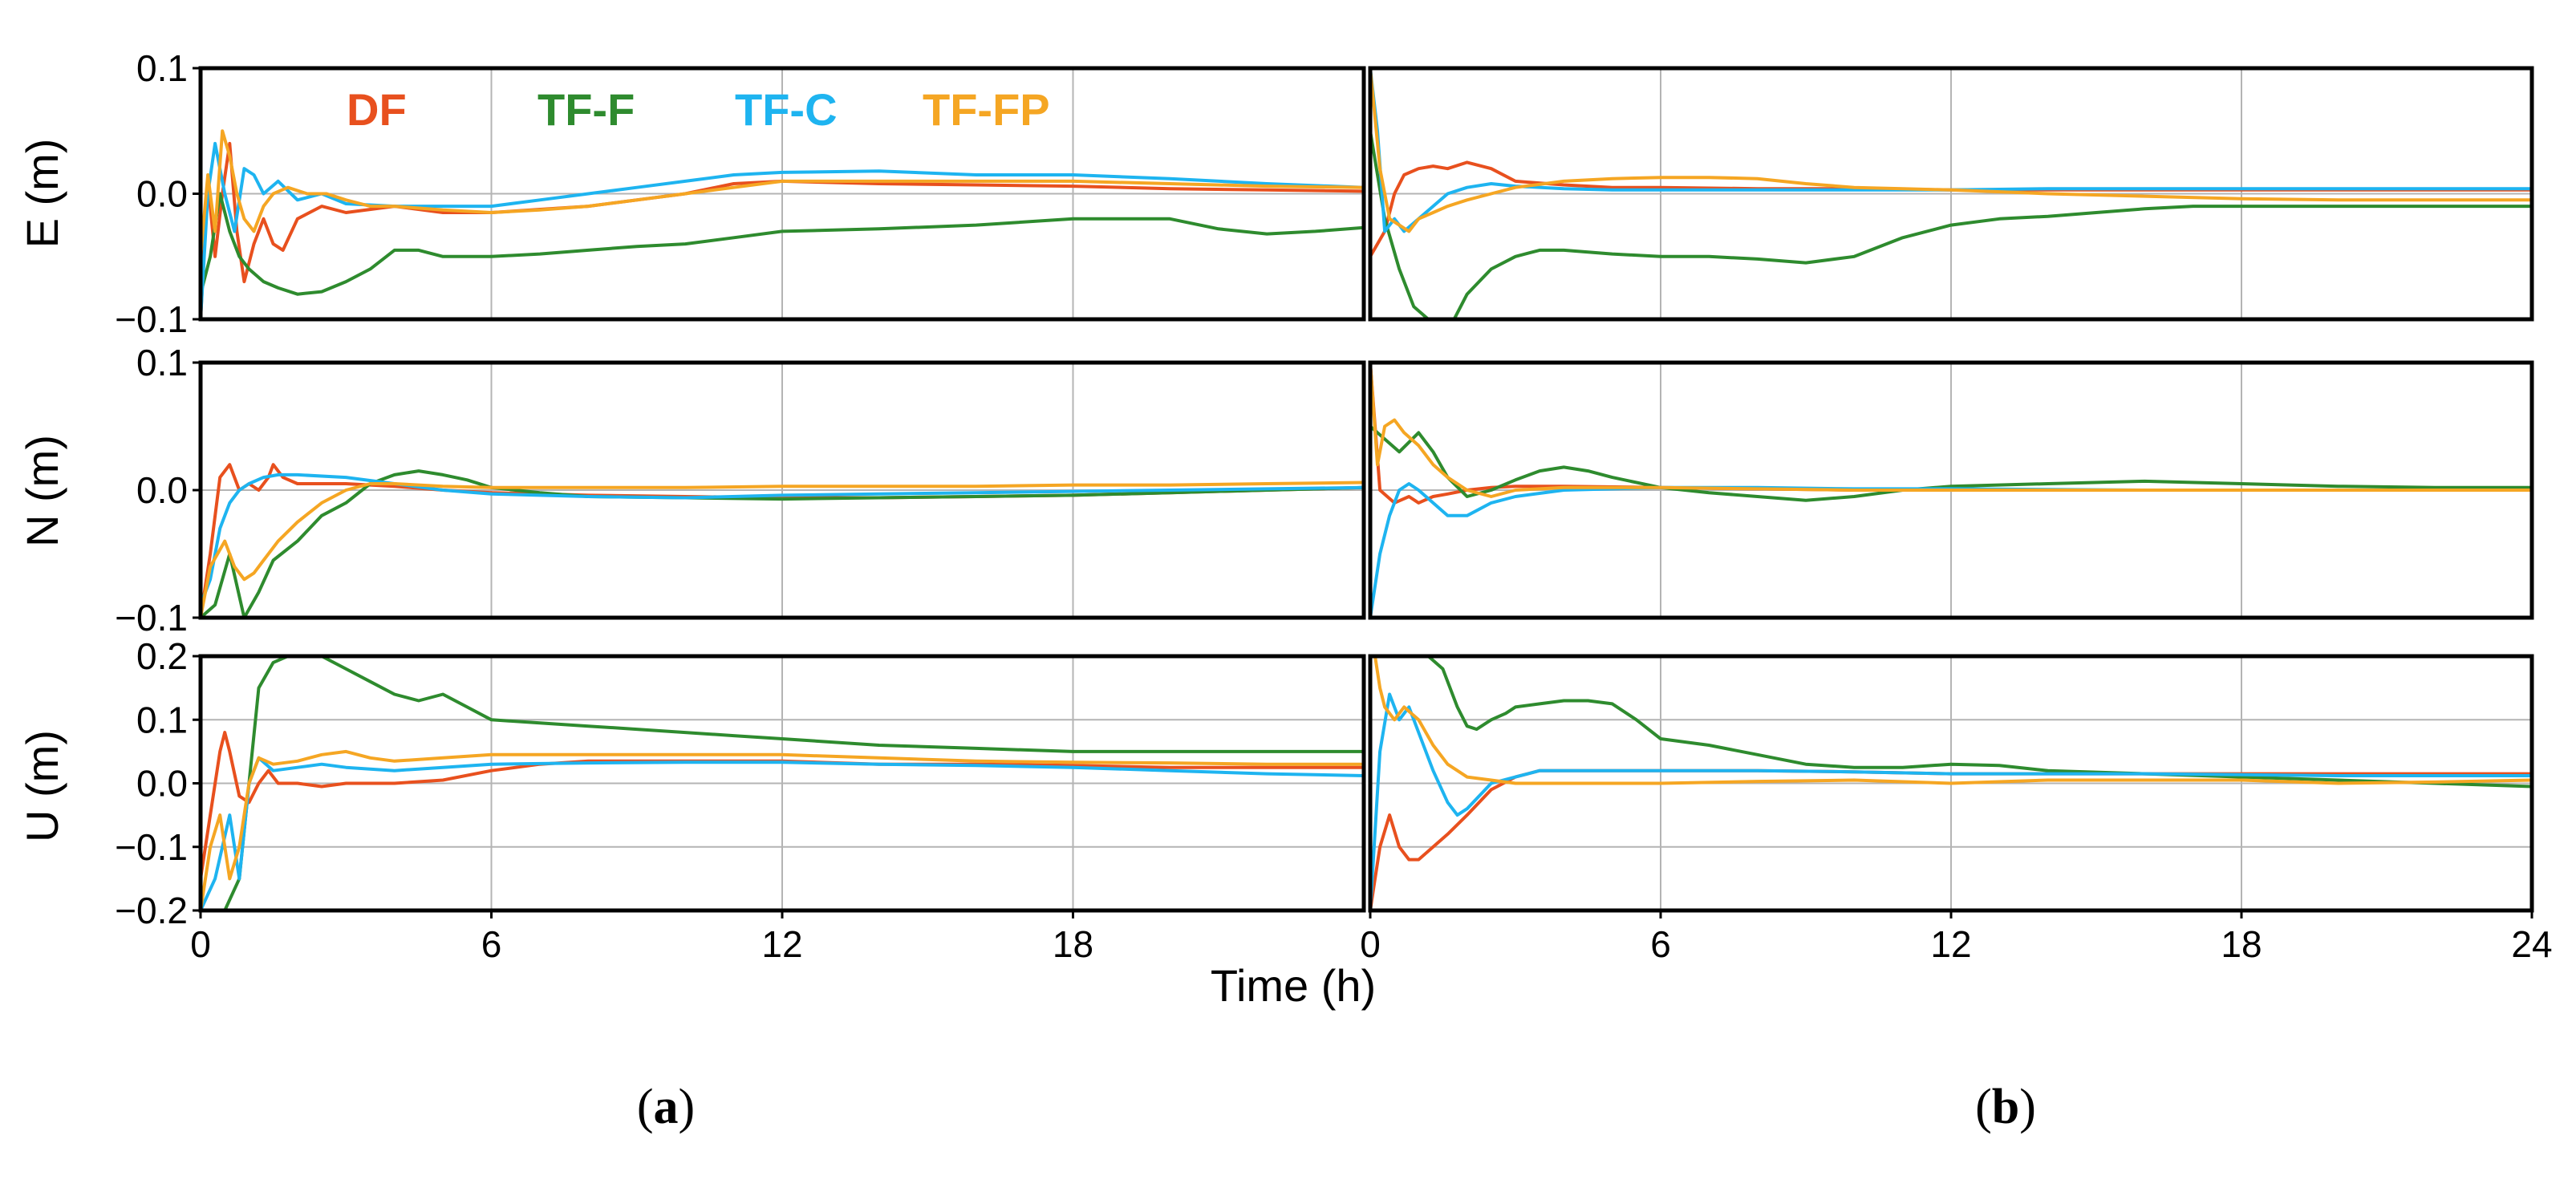 Image resolution: width=2576 pixels, height=1184 pixels. I want to click on legend-tf-c: TF-C, so click(786, 110).